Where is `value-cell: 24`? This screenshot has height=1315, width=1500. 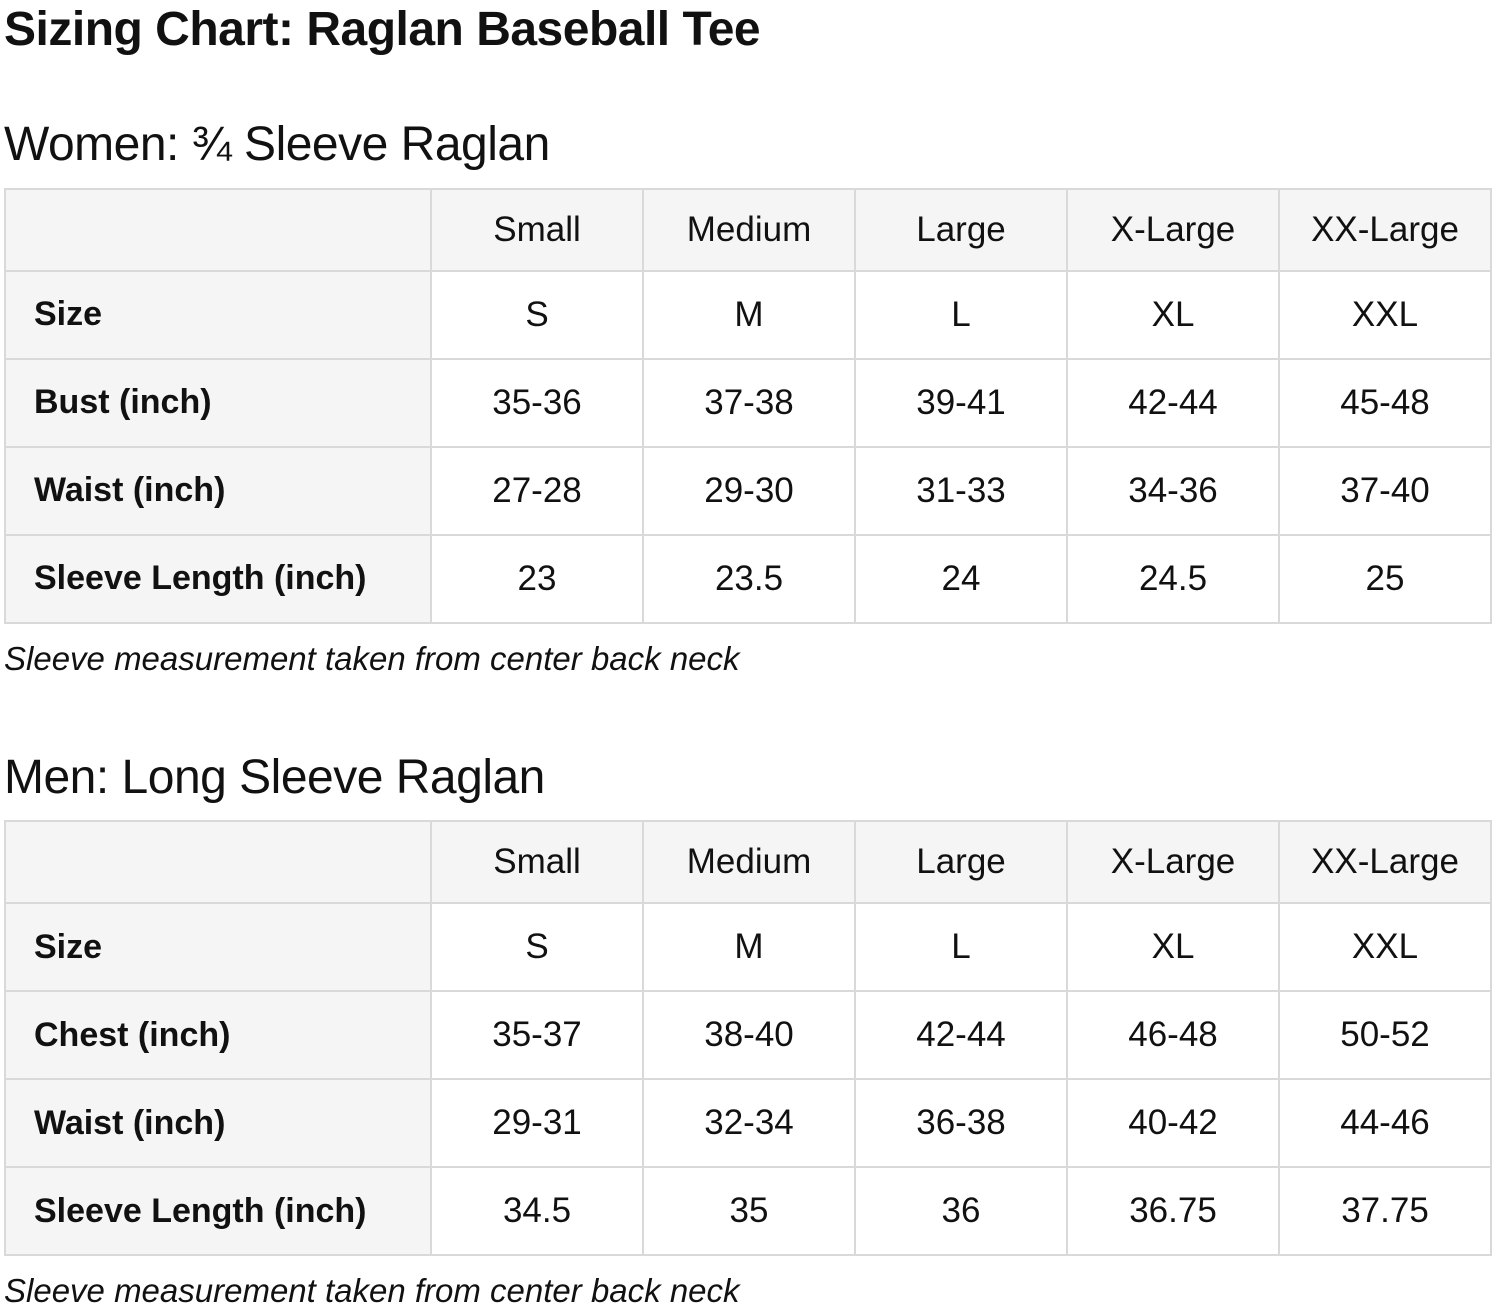 value-cell: 24 is located at coordinates (961, 578).